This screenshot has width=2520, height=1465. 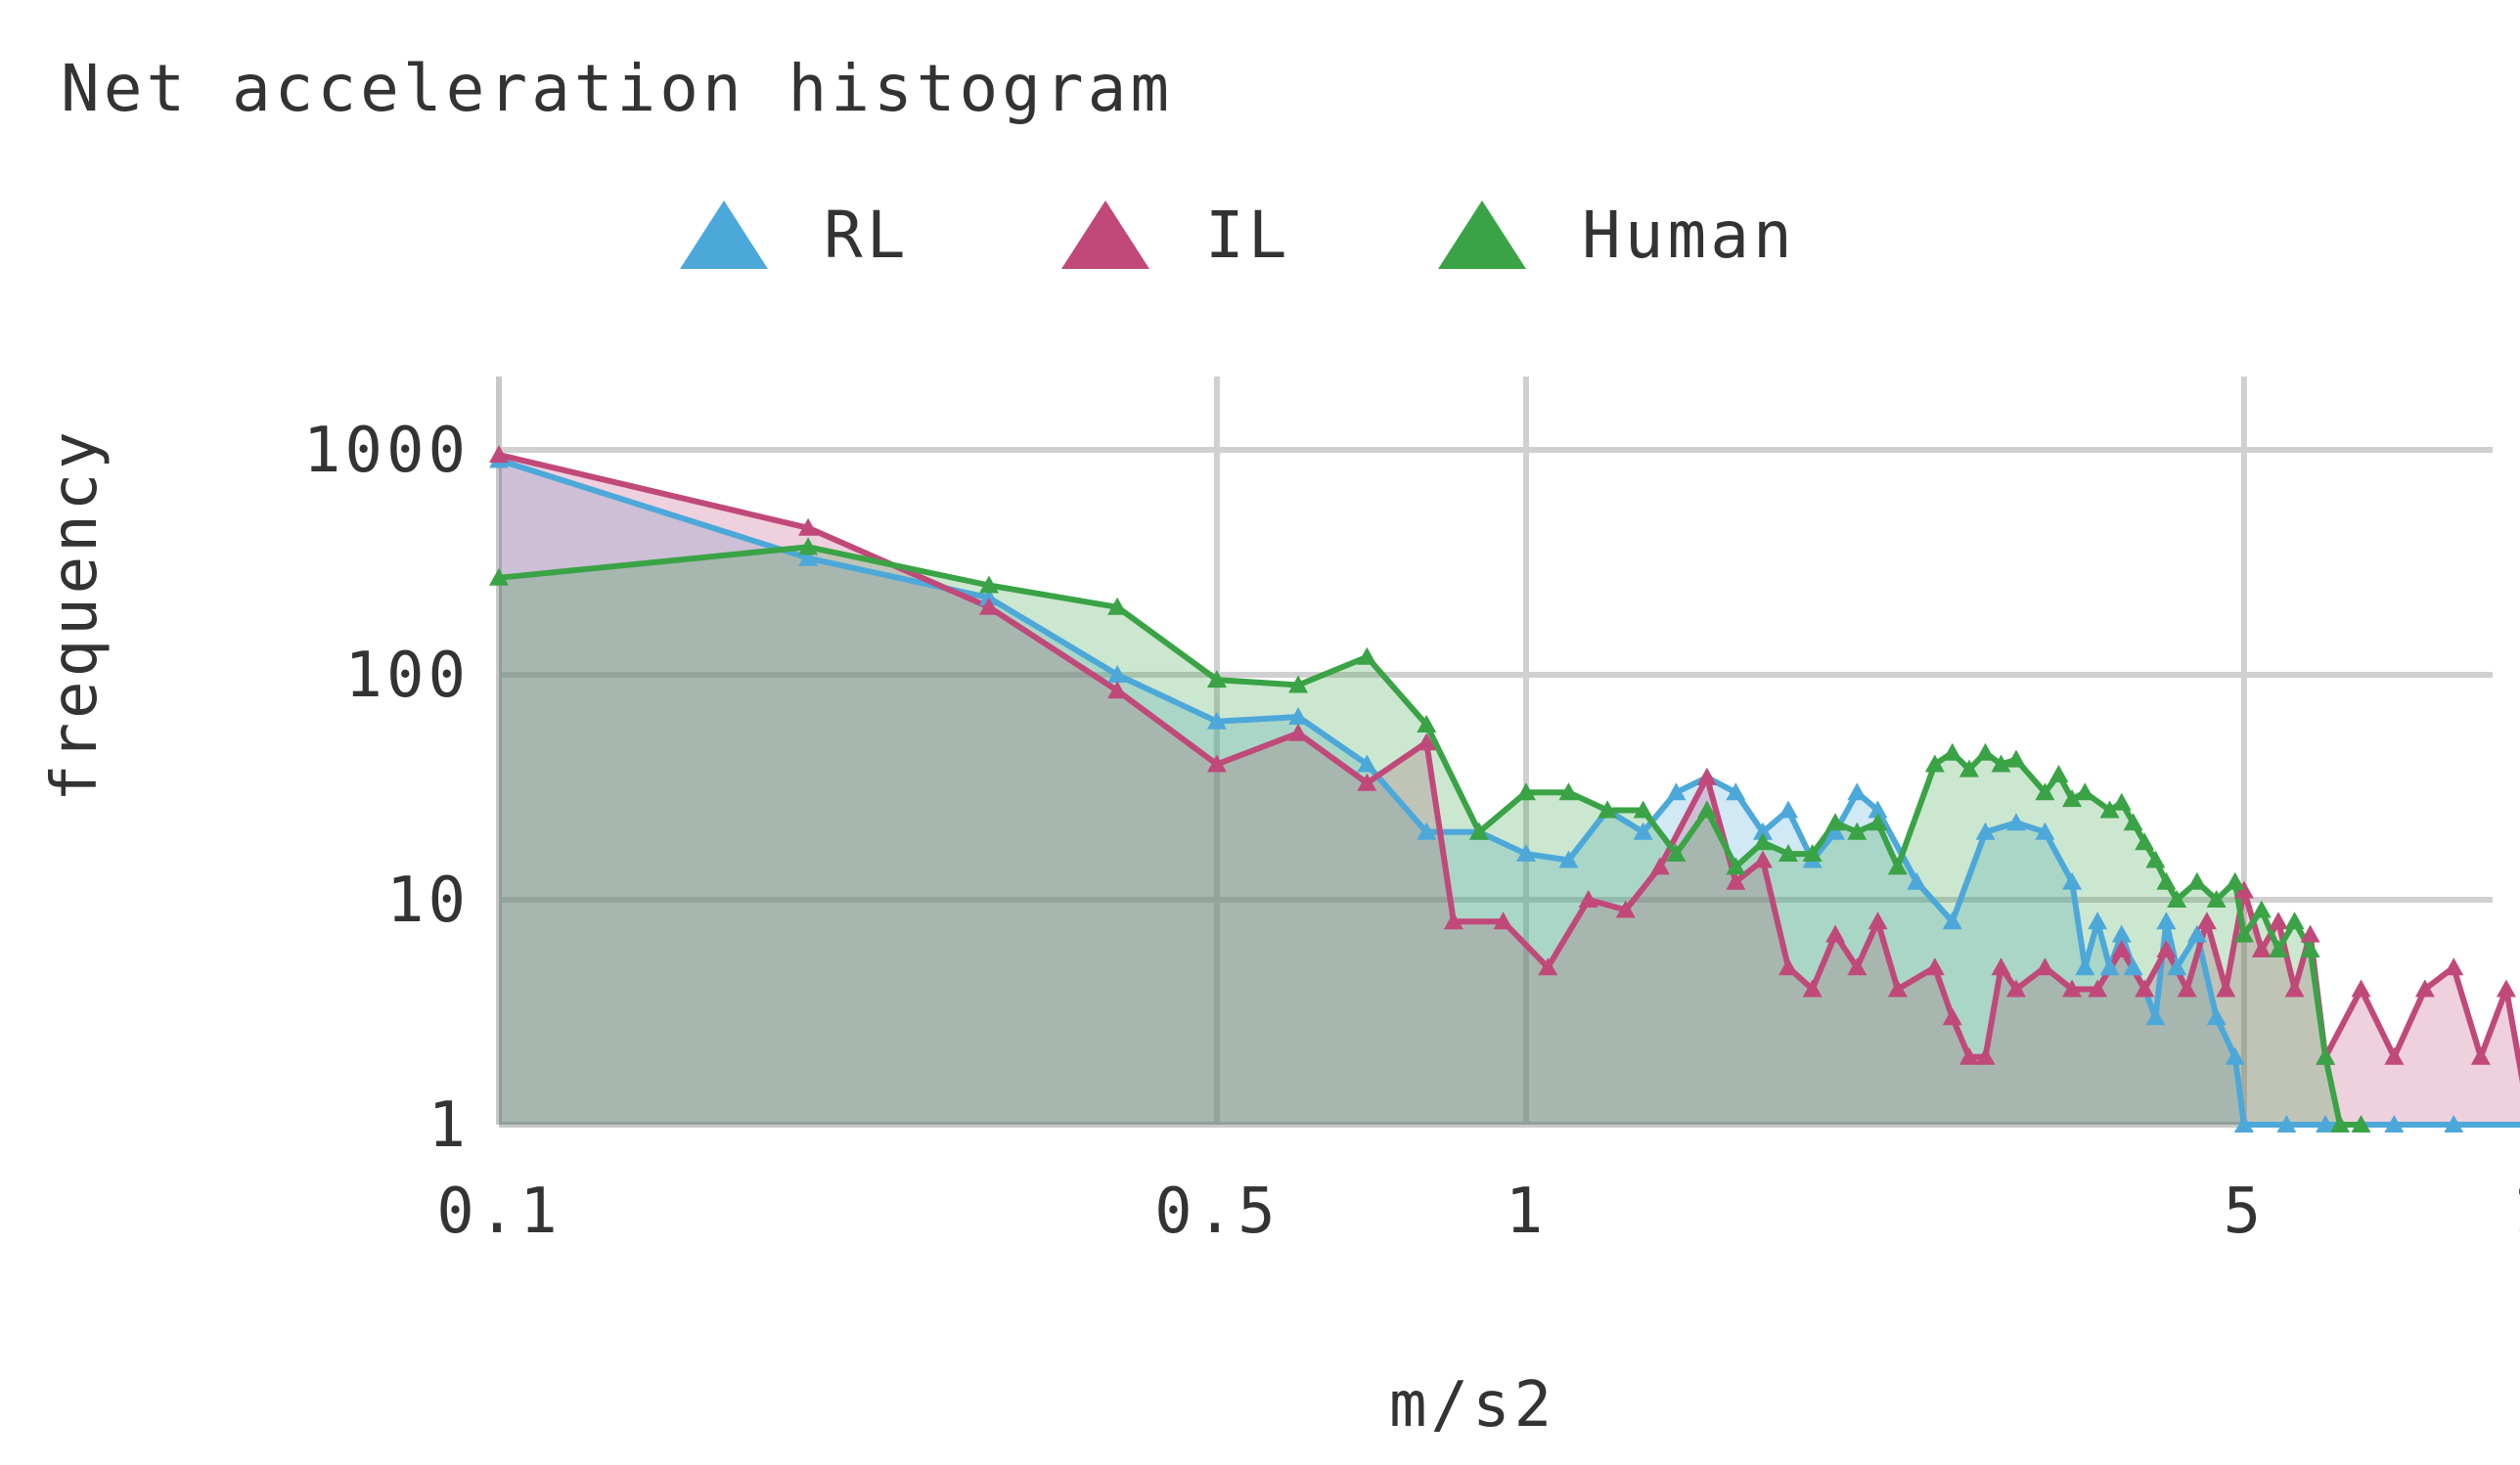 I want to click on x-axis-label: m/s2, so click(x=1472, y=1405).